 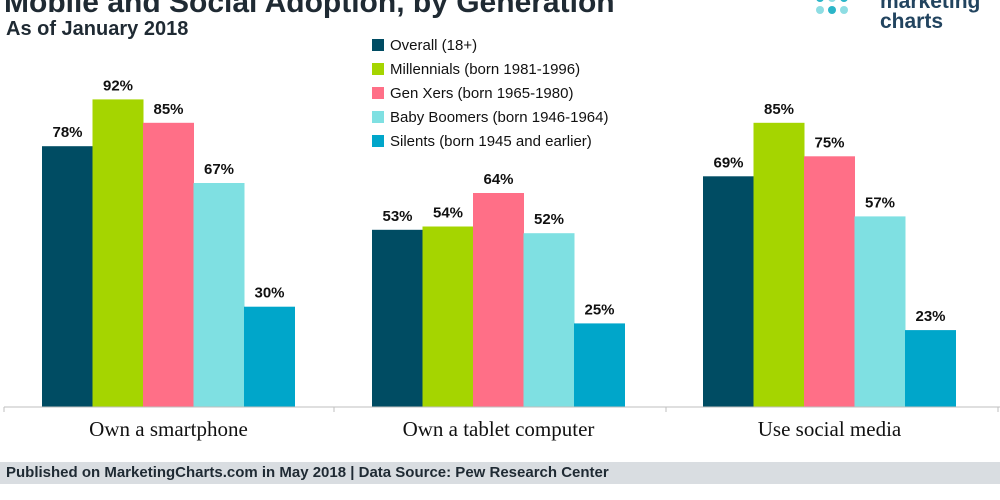 I want to click on category-label: Use social media, so click(x=830, y=429).